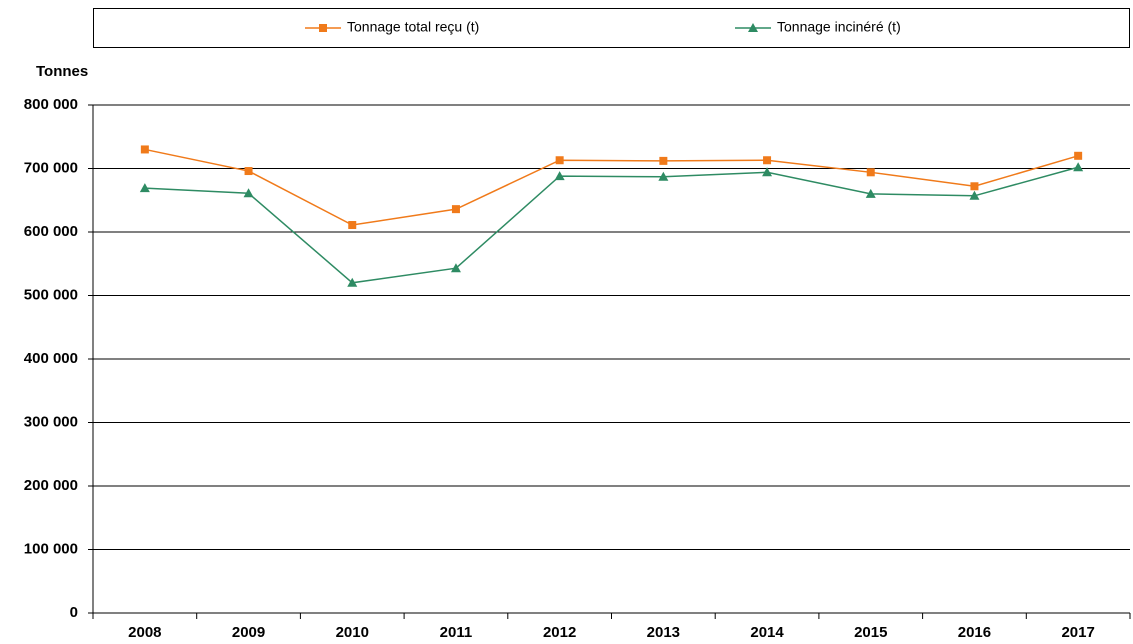  I want to click on x-tick-label: 2012, so click(559, 632).